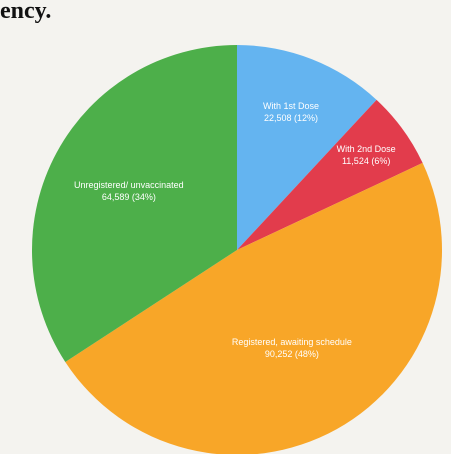 This screenshot has width=451, height=454. I want to click on slice-value-label: 64,589 (34%), so click(129, 197).